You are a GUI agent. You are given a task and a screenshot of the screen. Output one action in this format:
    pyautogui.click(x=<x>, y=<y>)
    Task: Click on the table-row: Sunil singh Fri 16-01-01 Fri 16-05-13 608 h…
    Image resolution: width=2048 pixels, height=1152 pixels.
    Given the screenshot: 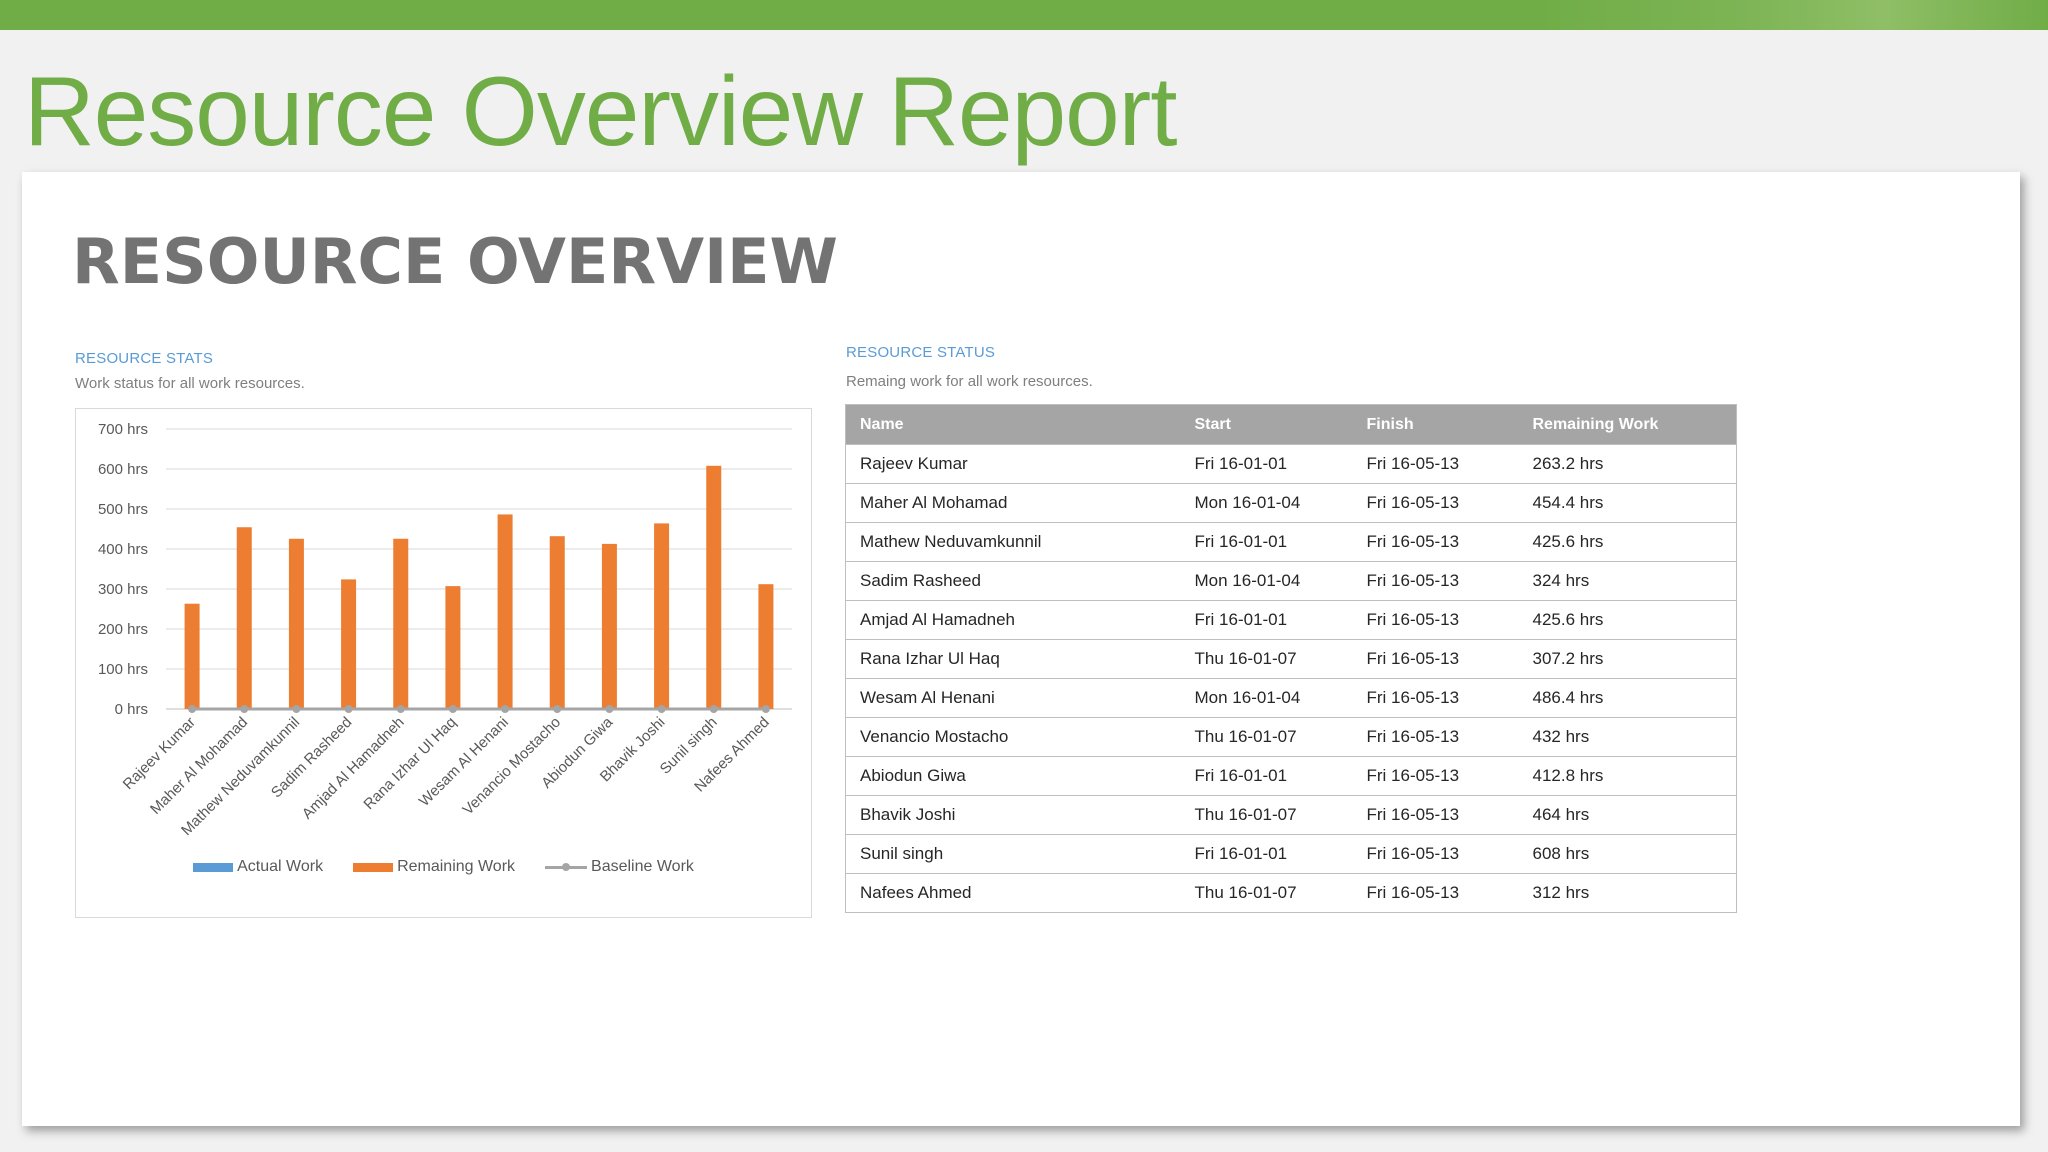 What is the action you would take?
    pyautogui.click(x=1291, y=854)
    